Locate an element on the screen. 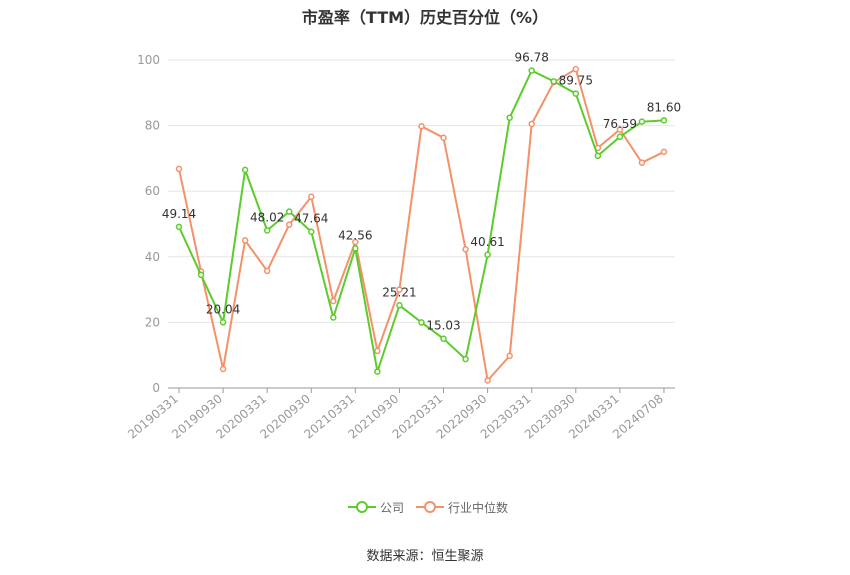  legend-item-company: 公司 is located at coordinates (376, 507).